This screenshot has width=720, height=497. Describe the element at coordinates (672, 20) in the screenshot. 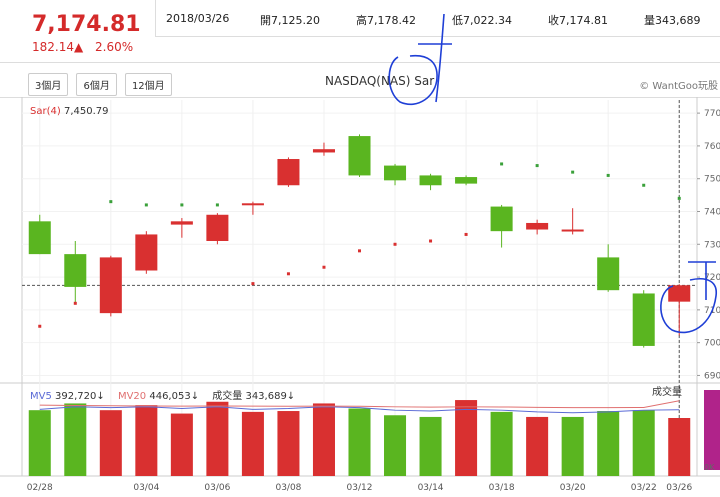

I see `quote-volume: 量343,689` at that location.